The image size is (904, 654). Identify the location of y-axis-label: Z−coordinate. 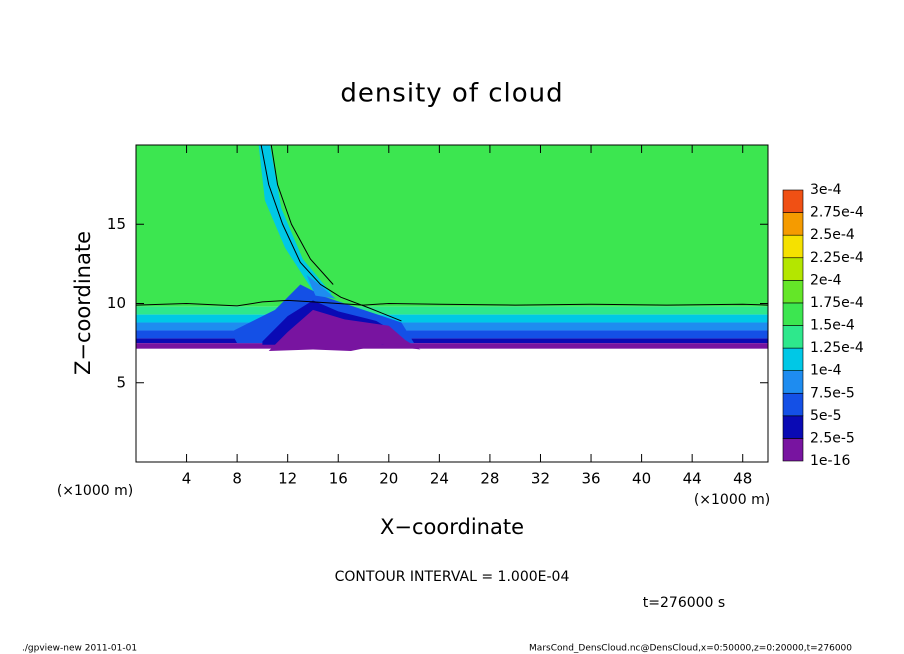
(83, 303).